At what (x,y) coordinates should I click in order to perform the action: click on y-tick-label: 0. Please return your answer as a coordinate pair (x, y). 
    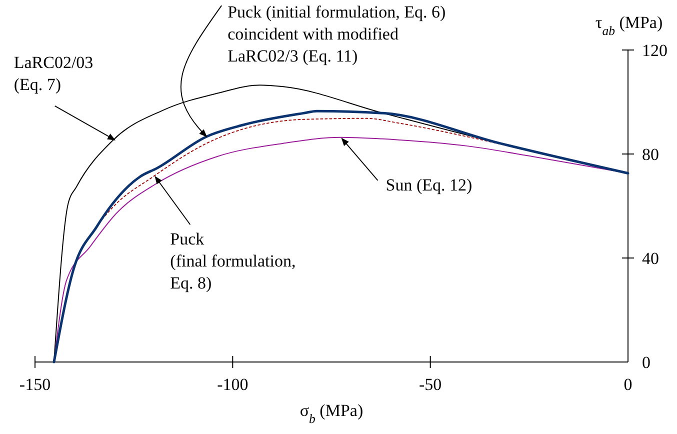
    Looking at the image, I should click on (646, 362).